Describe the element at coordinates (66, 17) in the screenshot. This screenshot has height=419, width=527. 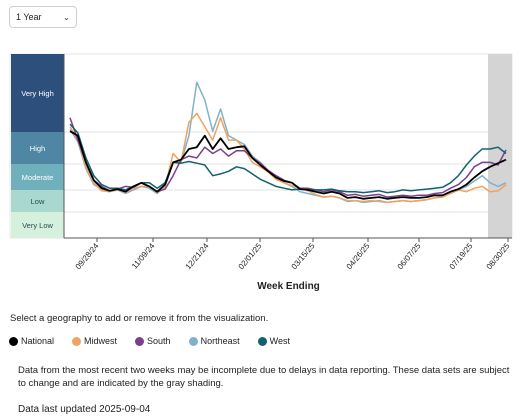
I see `chevron-down-icon: ⌄` at that location.